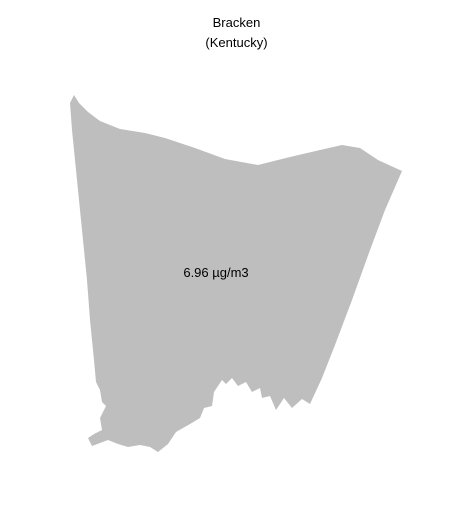 The width and height of the screenshot is (473, 507). What do you see at coordinates (236, 33) in the screenshot?
I see `map-title: Bracken (Kentucky)` at bounding box center [236, 33].